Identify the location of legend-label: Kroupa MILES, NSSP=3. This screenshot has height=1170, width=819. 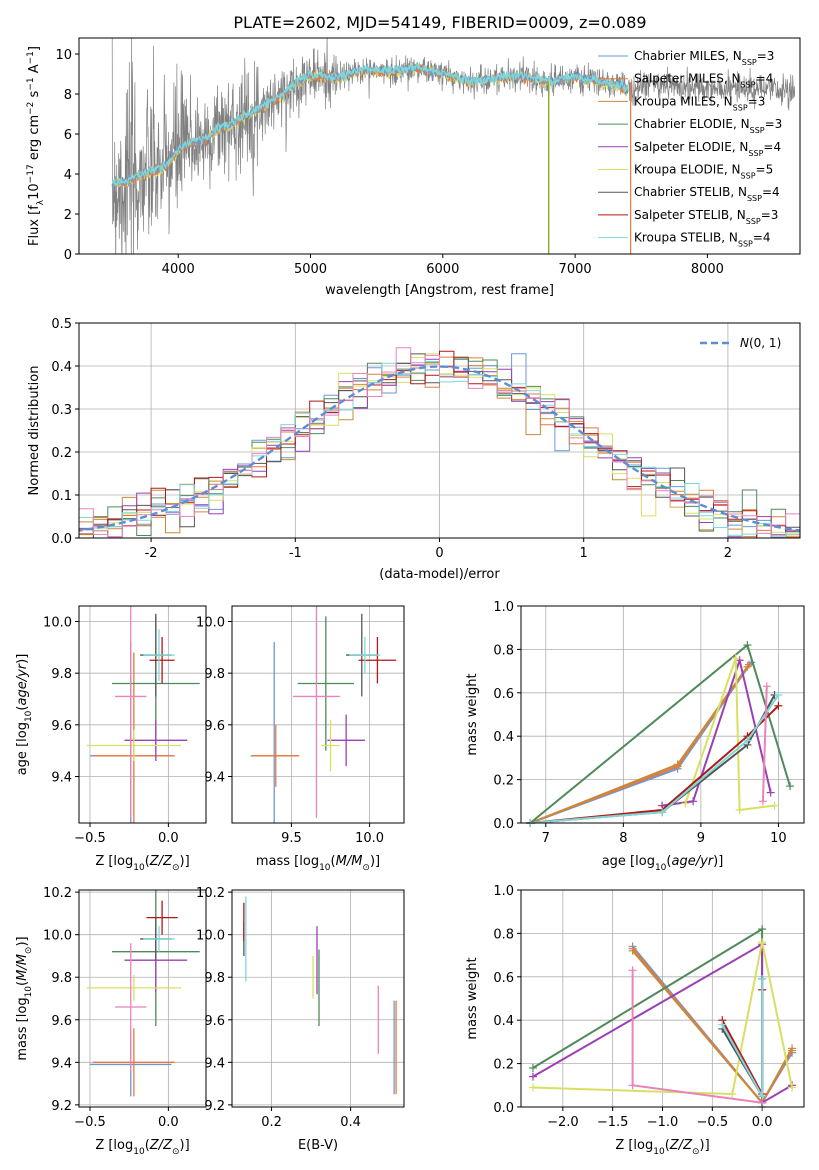
(699, 103).